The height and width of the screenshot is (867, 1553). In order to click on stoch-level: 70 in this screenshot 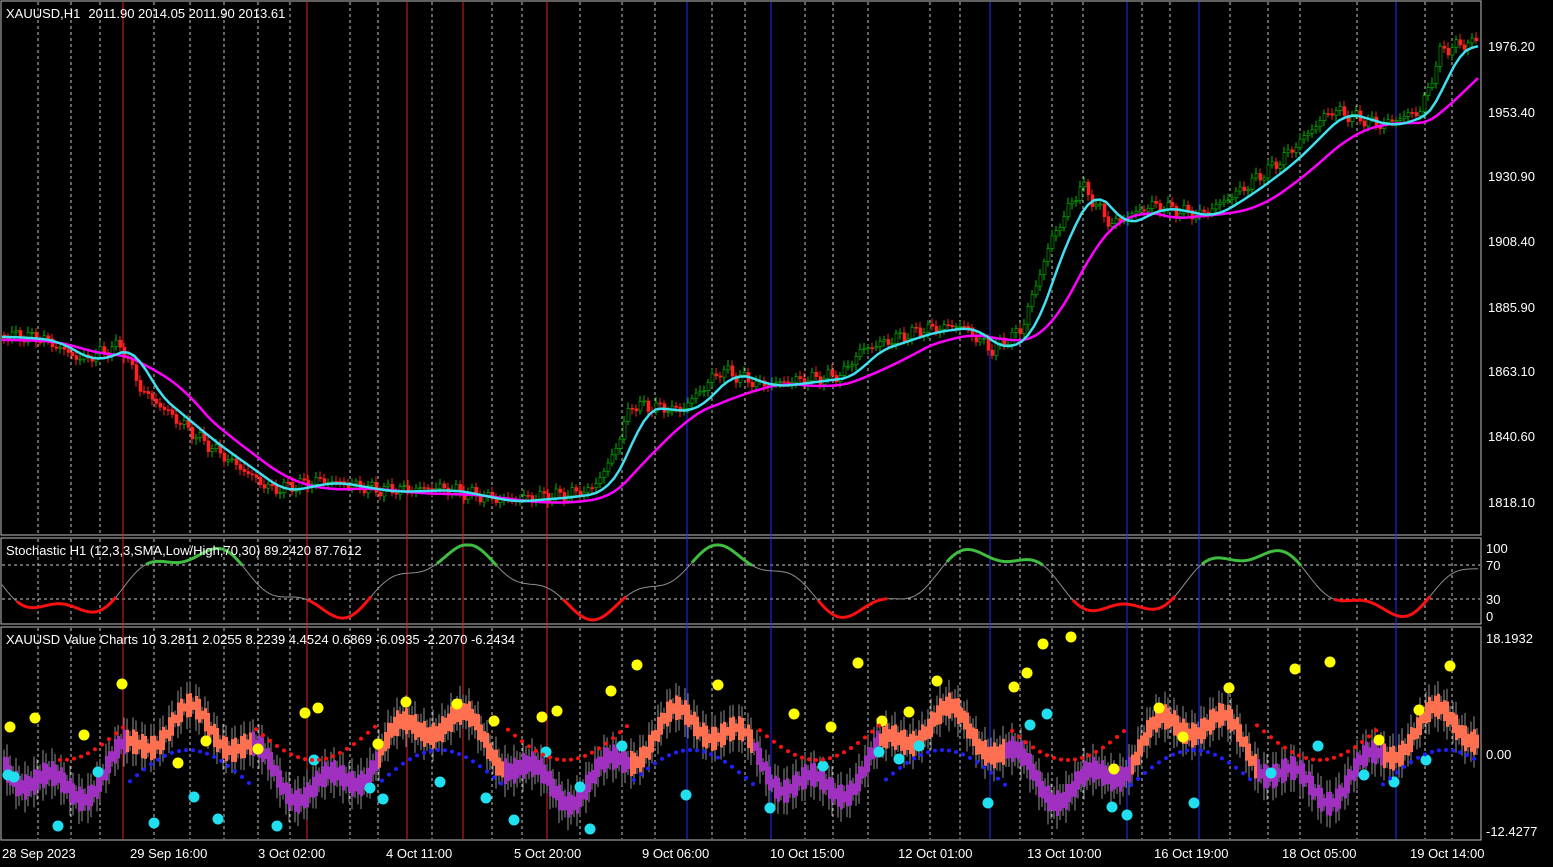, I will do `click(1493, 565)`.